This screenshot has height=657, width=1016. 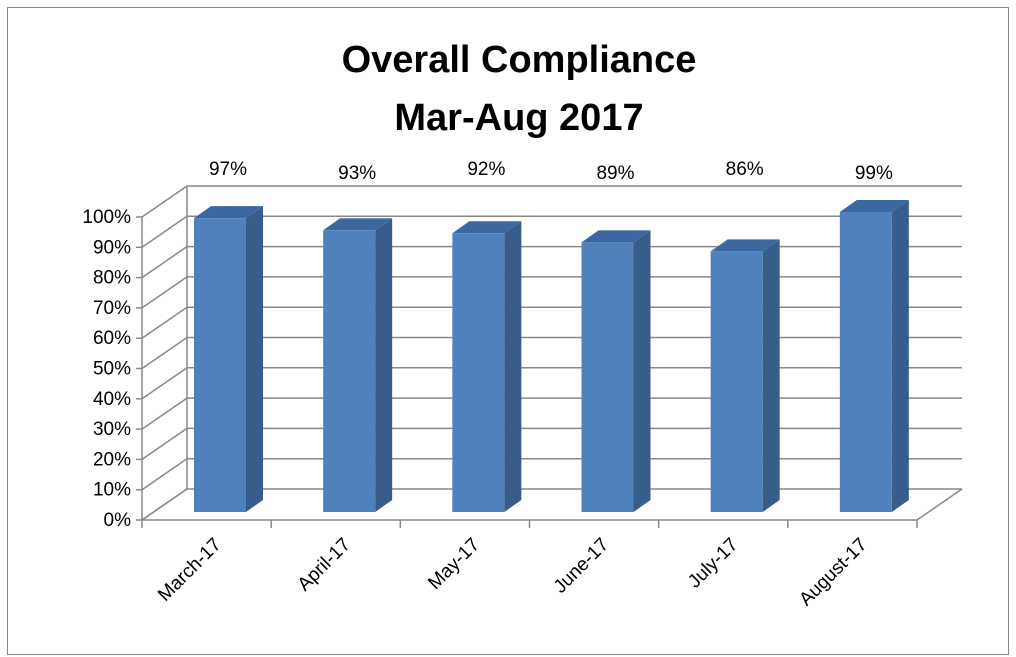 I want to click on value-label: 97%, so click(x=228, y=169).